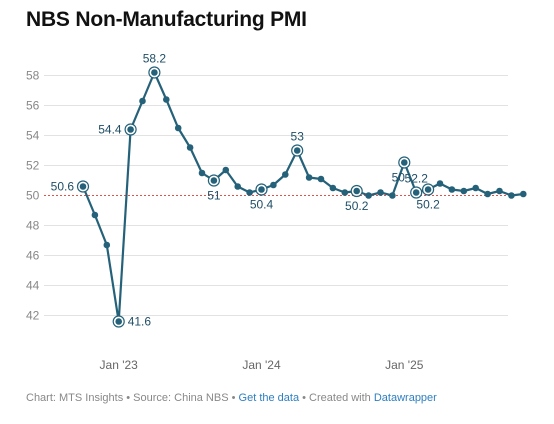  I want to click on y-tick-label: 46, so click(33, 256).